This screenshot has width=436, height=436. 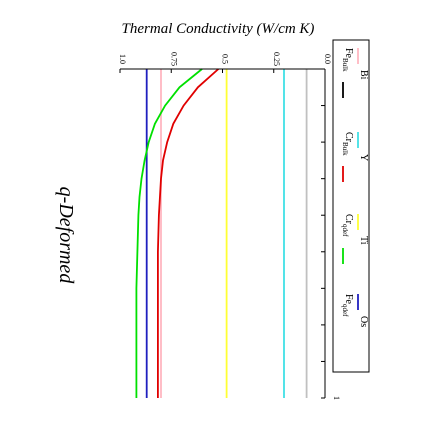 I want to click on legend-label: CrBulk, so click(x=347, y=144).